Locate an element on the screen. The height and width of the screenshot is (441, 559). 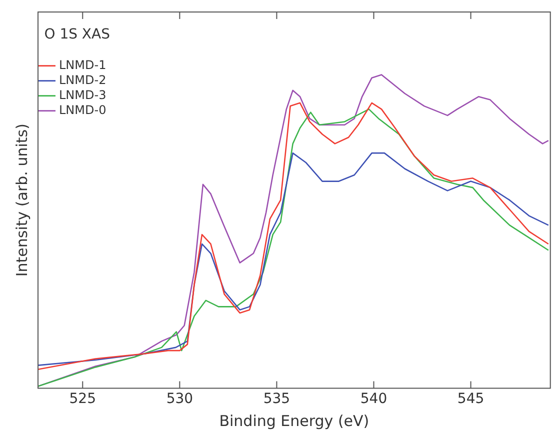
x-tick-label: 545 is located at coordinates (470, 399).